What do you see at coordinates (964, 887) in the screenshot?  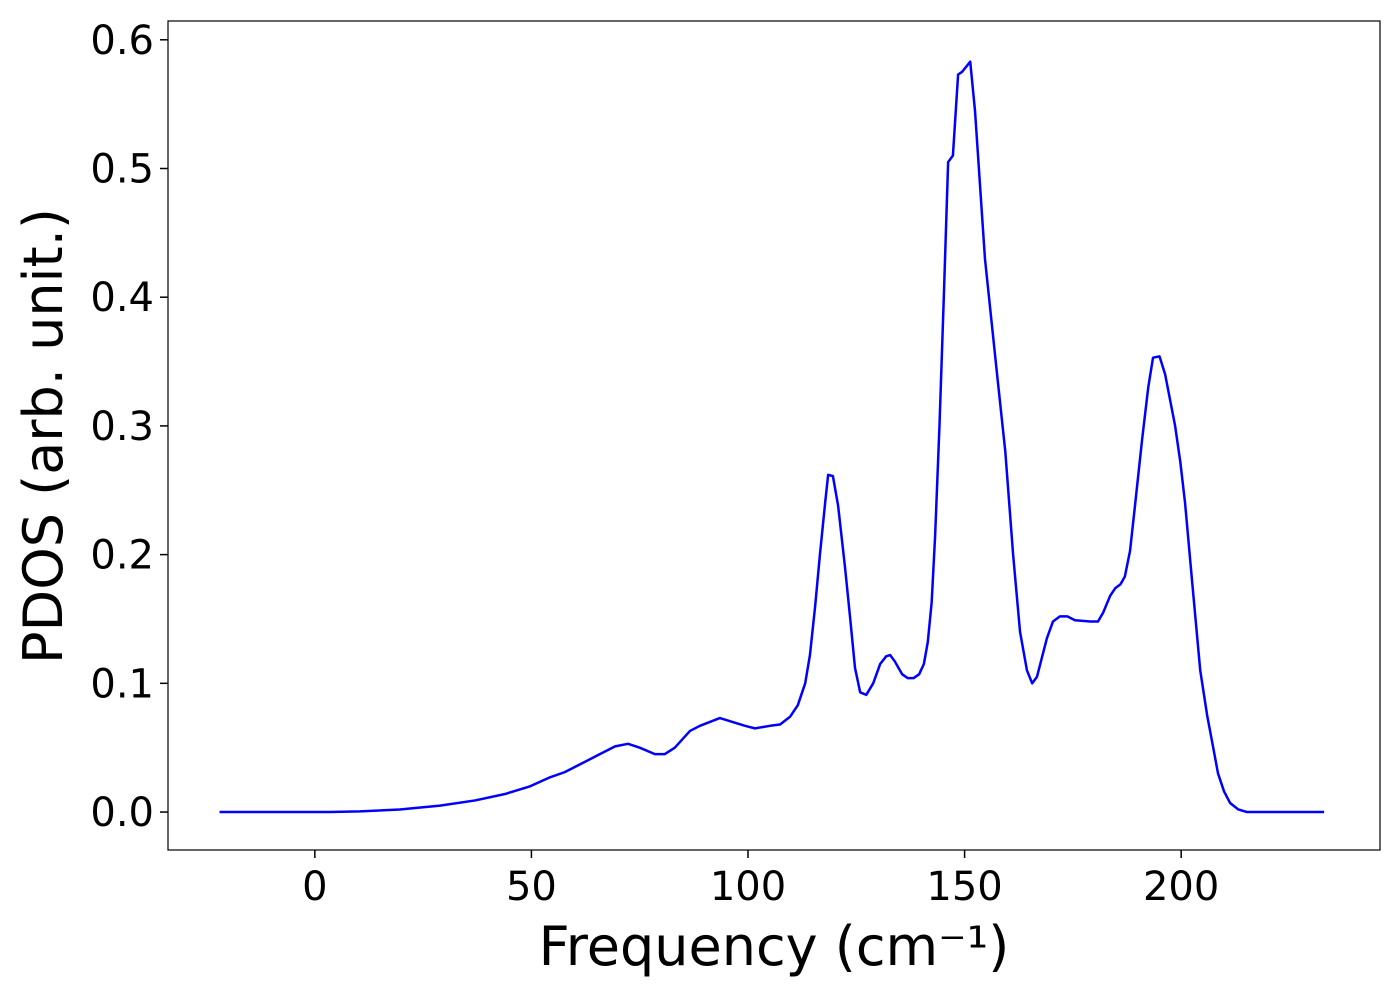 I see `x-tick-label: 150` at bounding box center [964, 887].